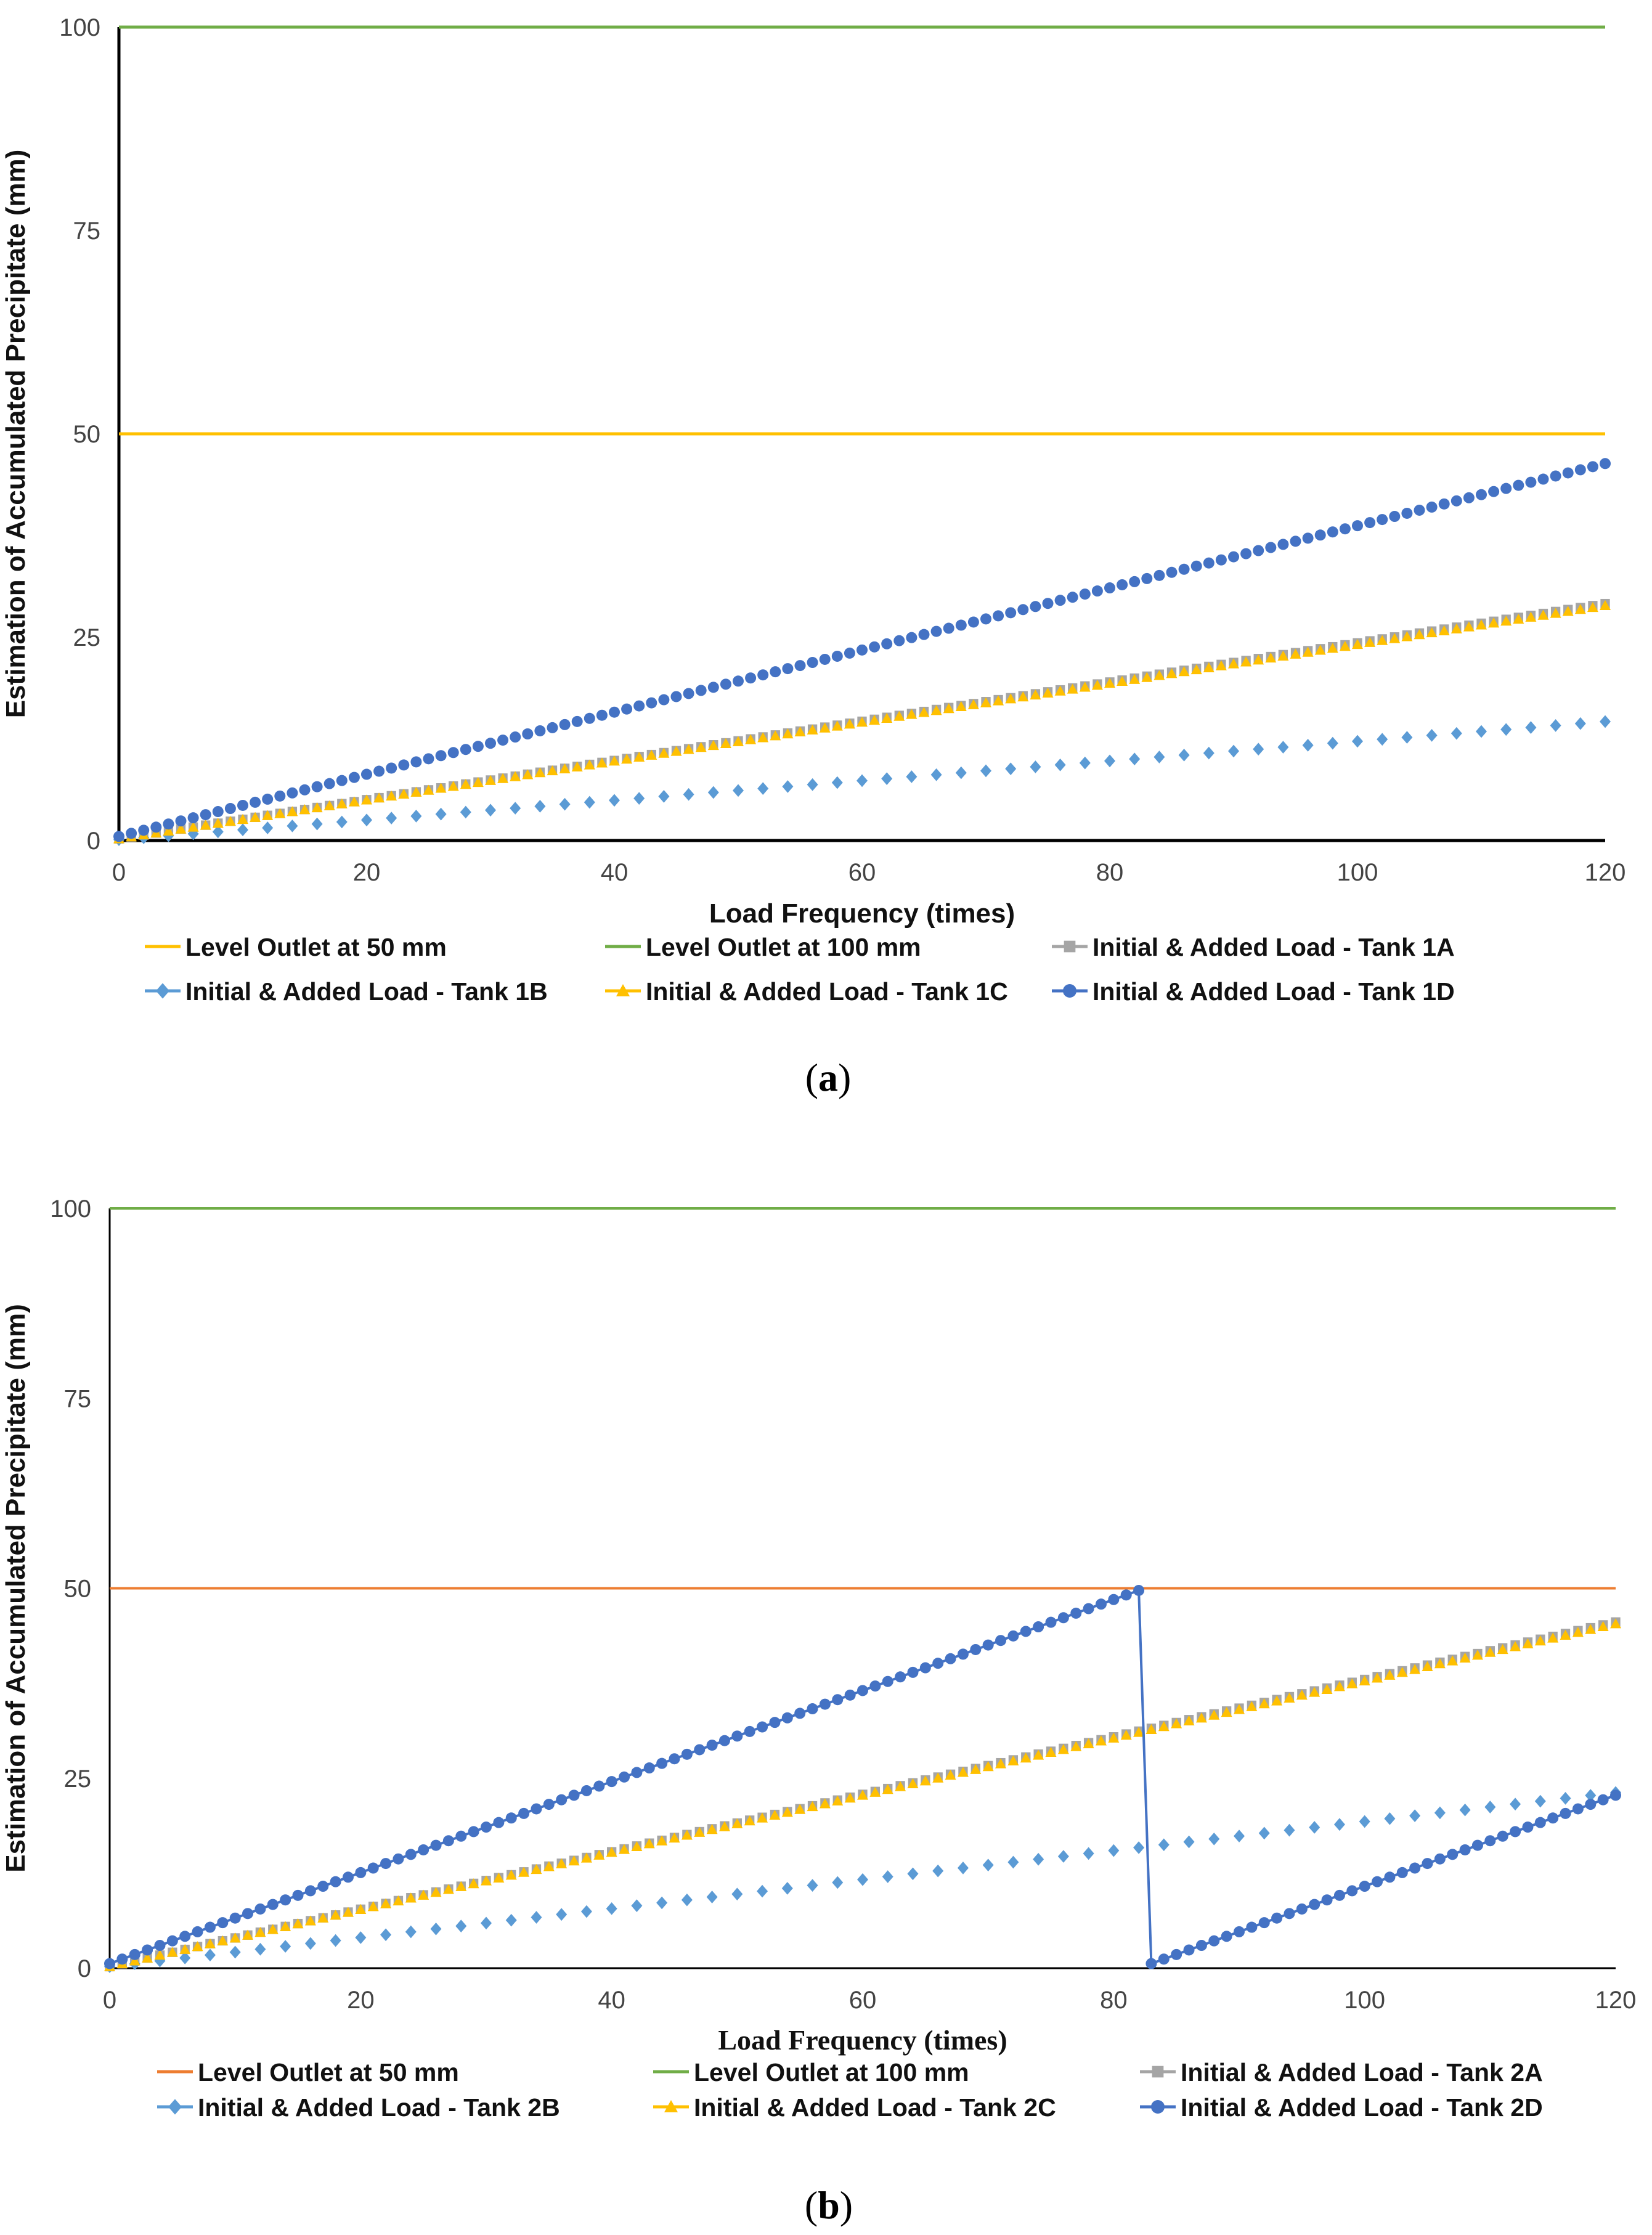 The width and height of the screenshot is (1652, 2235). Describe the element at coordinates (367, 872) in the screenshot. I see `x-tick-label: 20` at that location.